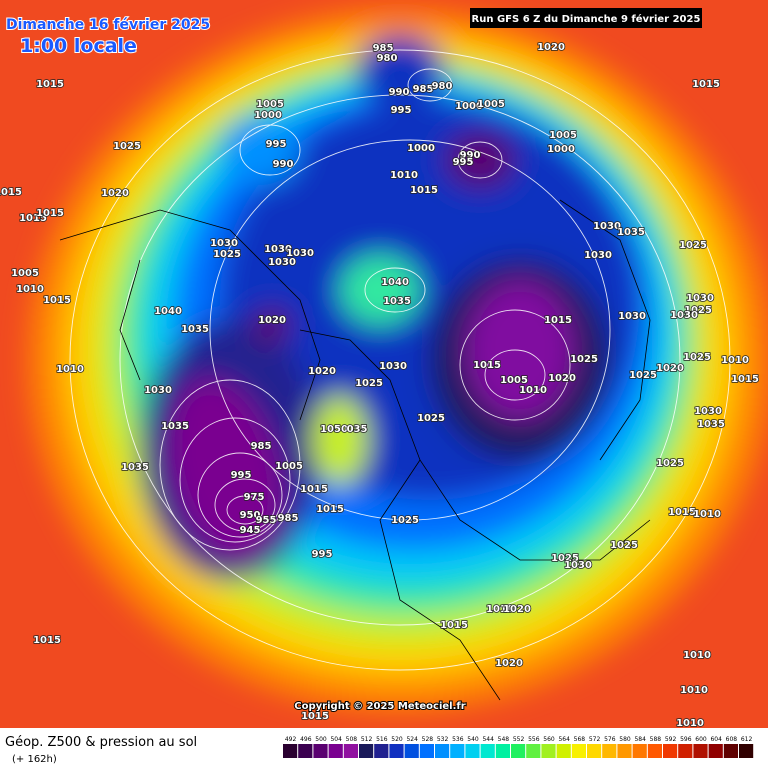 Image resolution: width=768 pixels, height=768 pixels. I want to click on legend-level: 540, so click(473, 739).